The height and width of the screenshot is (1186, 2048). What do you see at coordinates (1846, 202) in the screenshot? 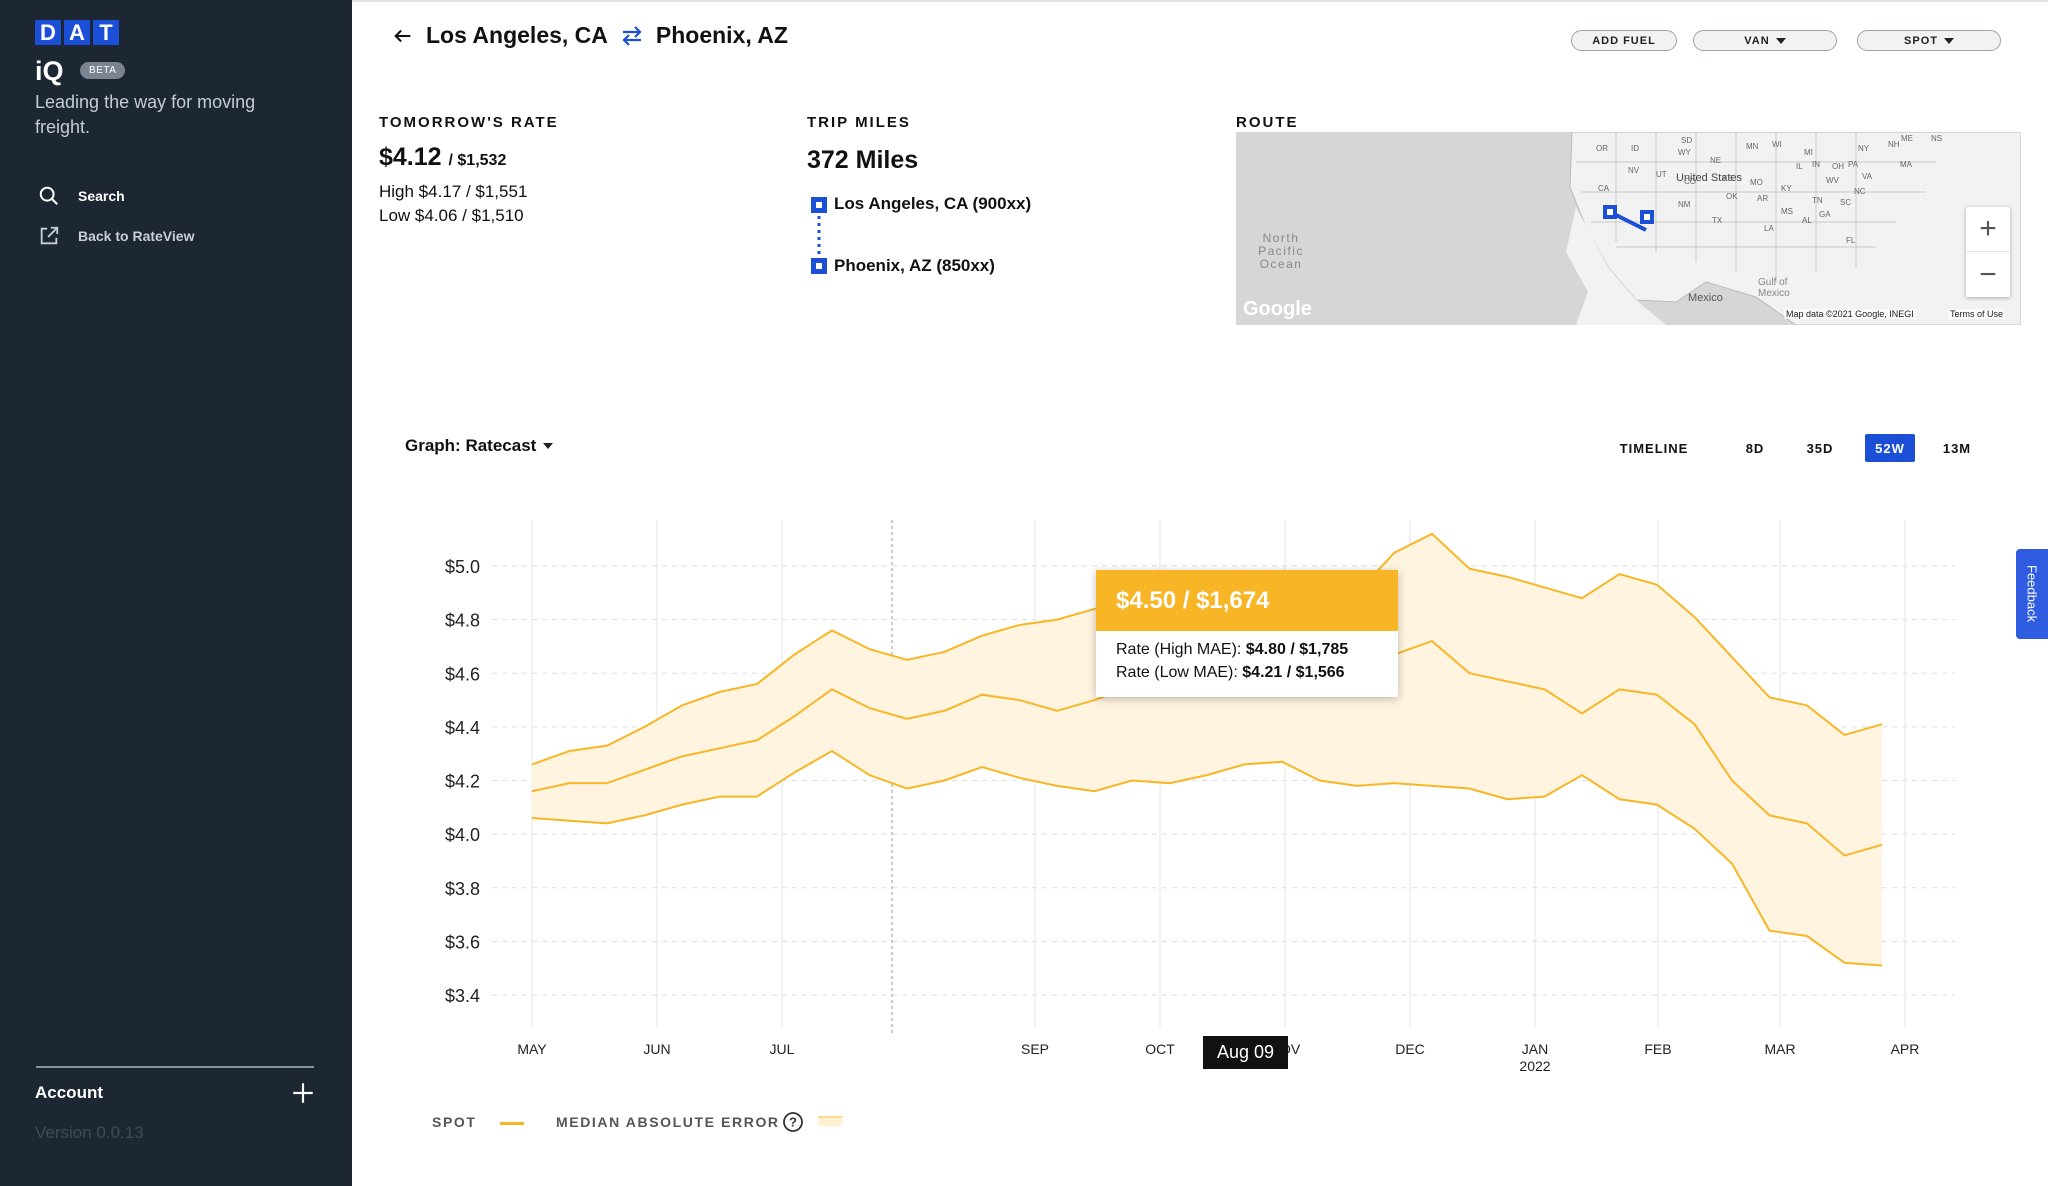
I see `map-state-label: SC` at bounding box center [1846, 202].